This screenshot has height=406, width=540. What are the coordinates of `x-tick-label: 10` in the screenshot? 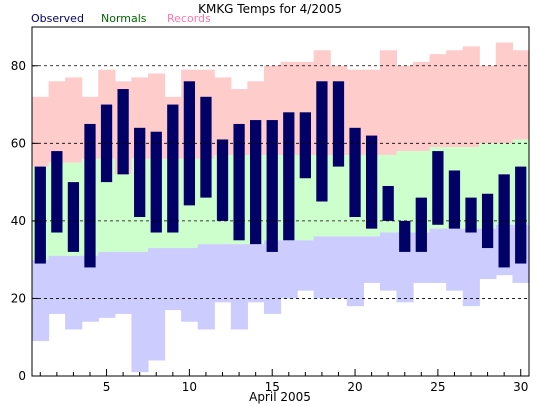 It's located at (189, 387).